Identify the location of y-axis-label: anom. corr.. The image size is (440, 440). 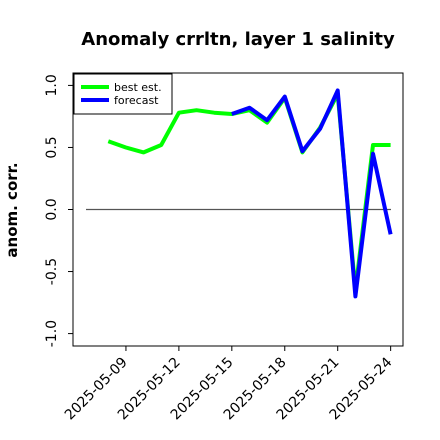
(12, 209).